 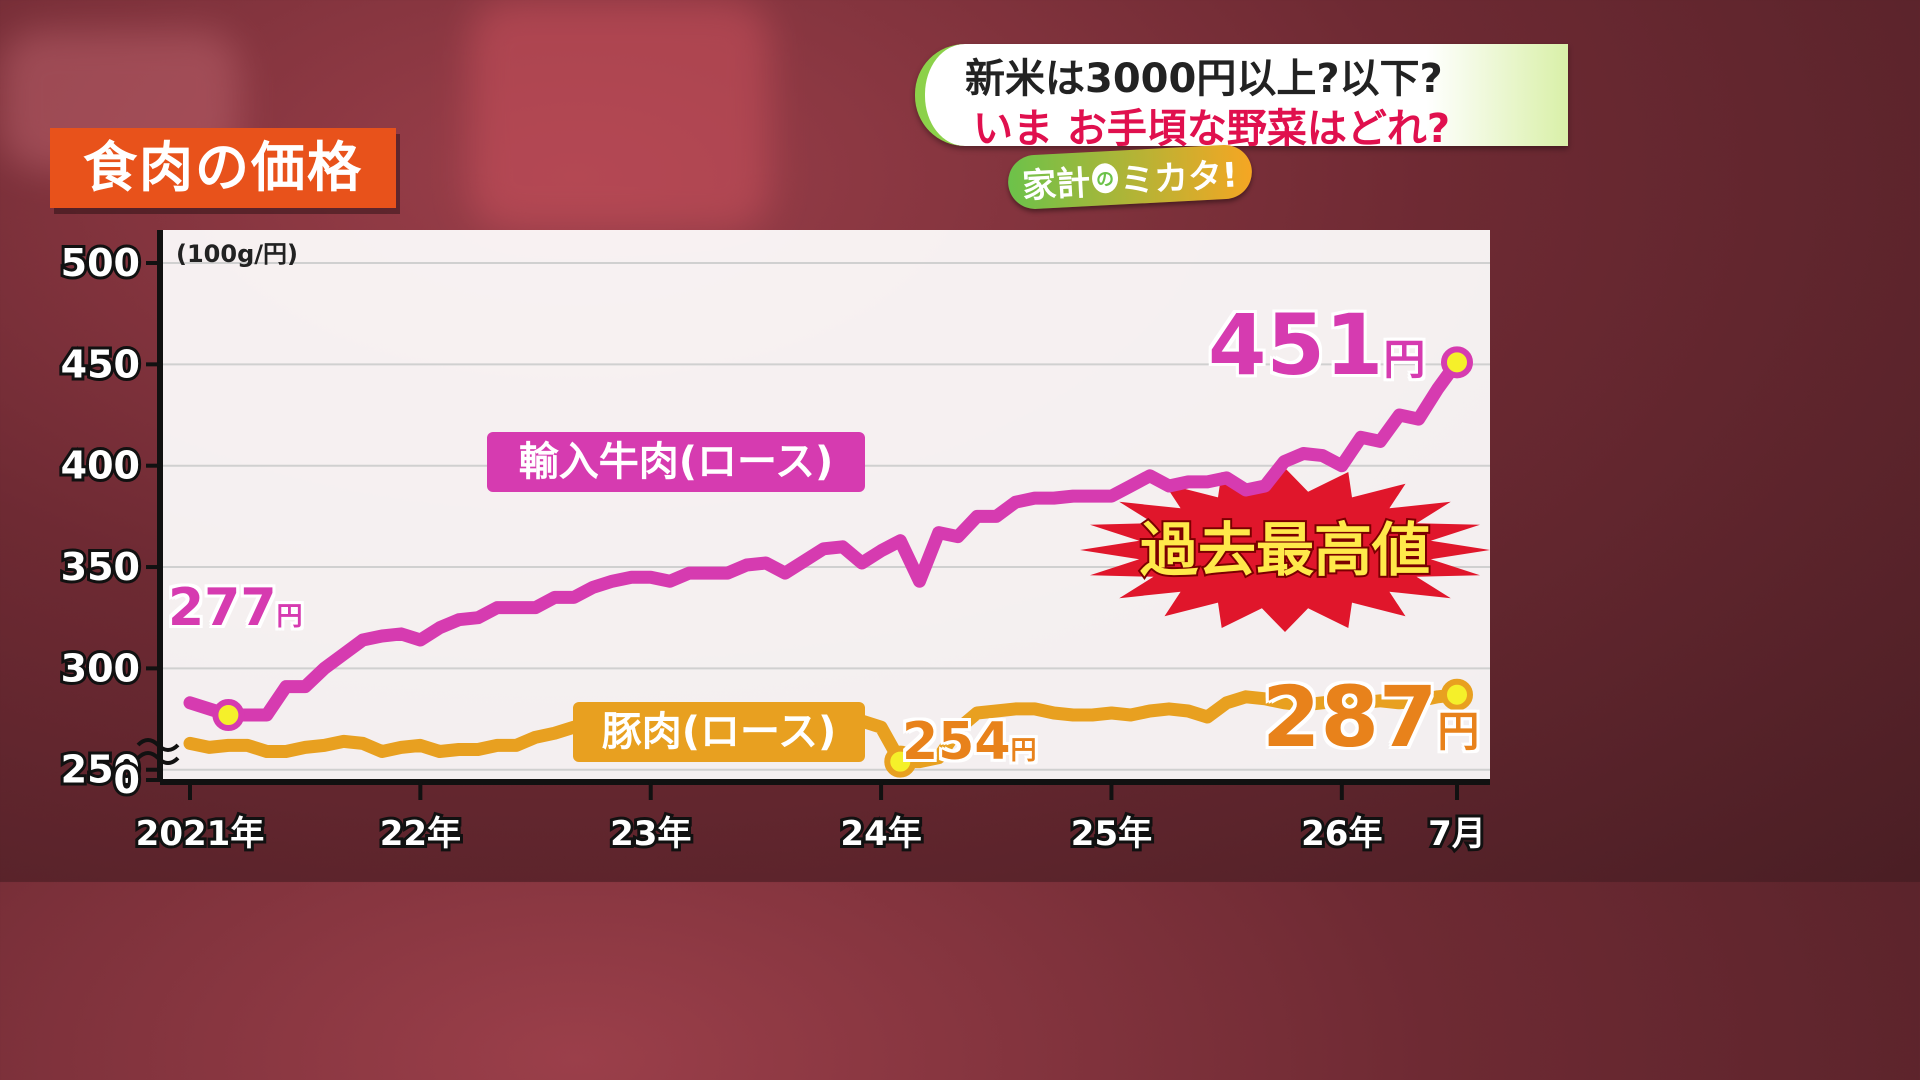 What do you see at coordinates (719, 732) in the screenshot?
I see `legend-pork-label: 豚肉(ロース)` at bounding box center [719, 732].